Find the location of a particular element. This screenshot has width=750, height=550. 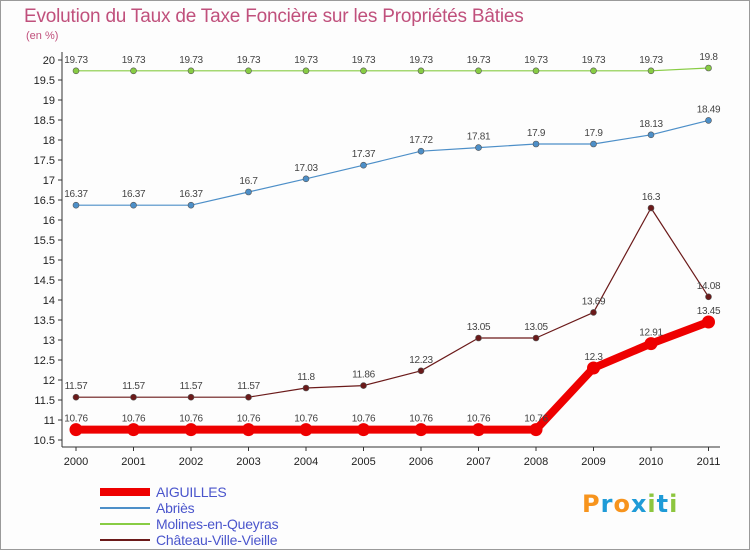

data-label-abries: 17.37 is located at coordinates (364, 154).